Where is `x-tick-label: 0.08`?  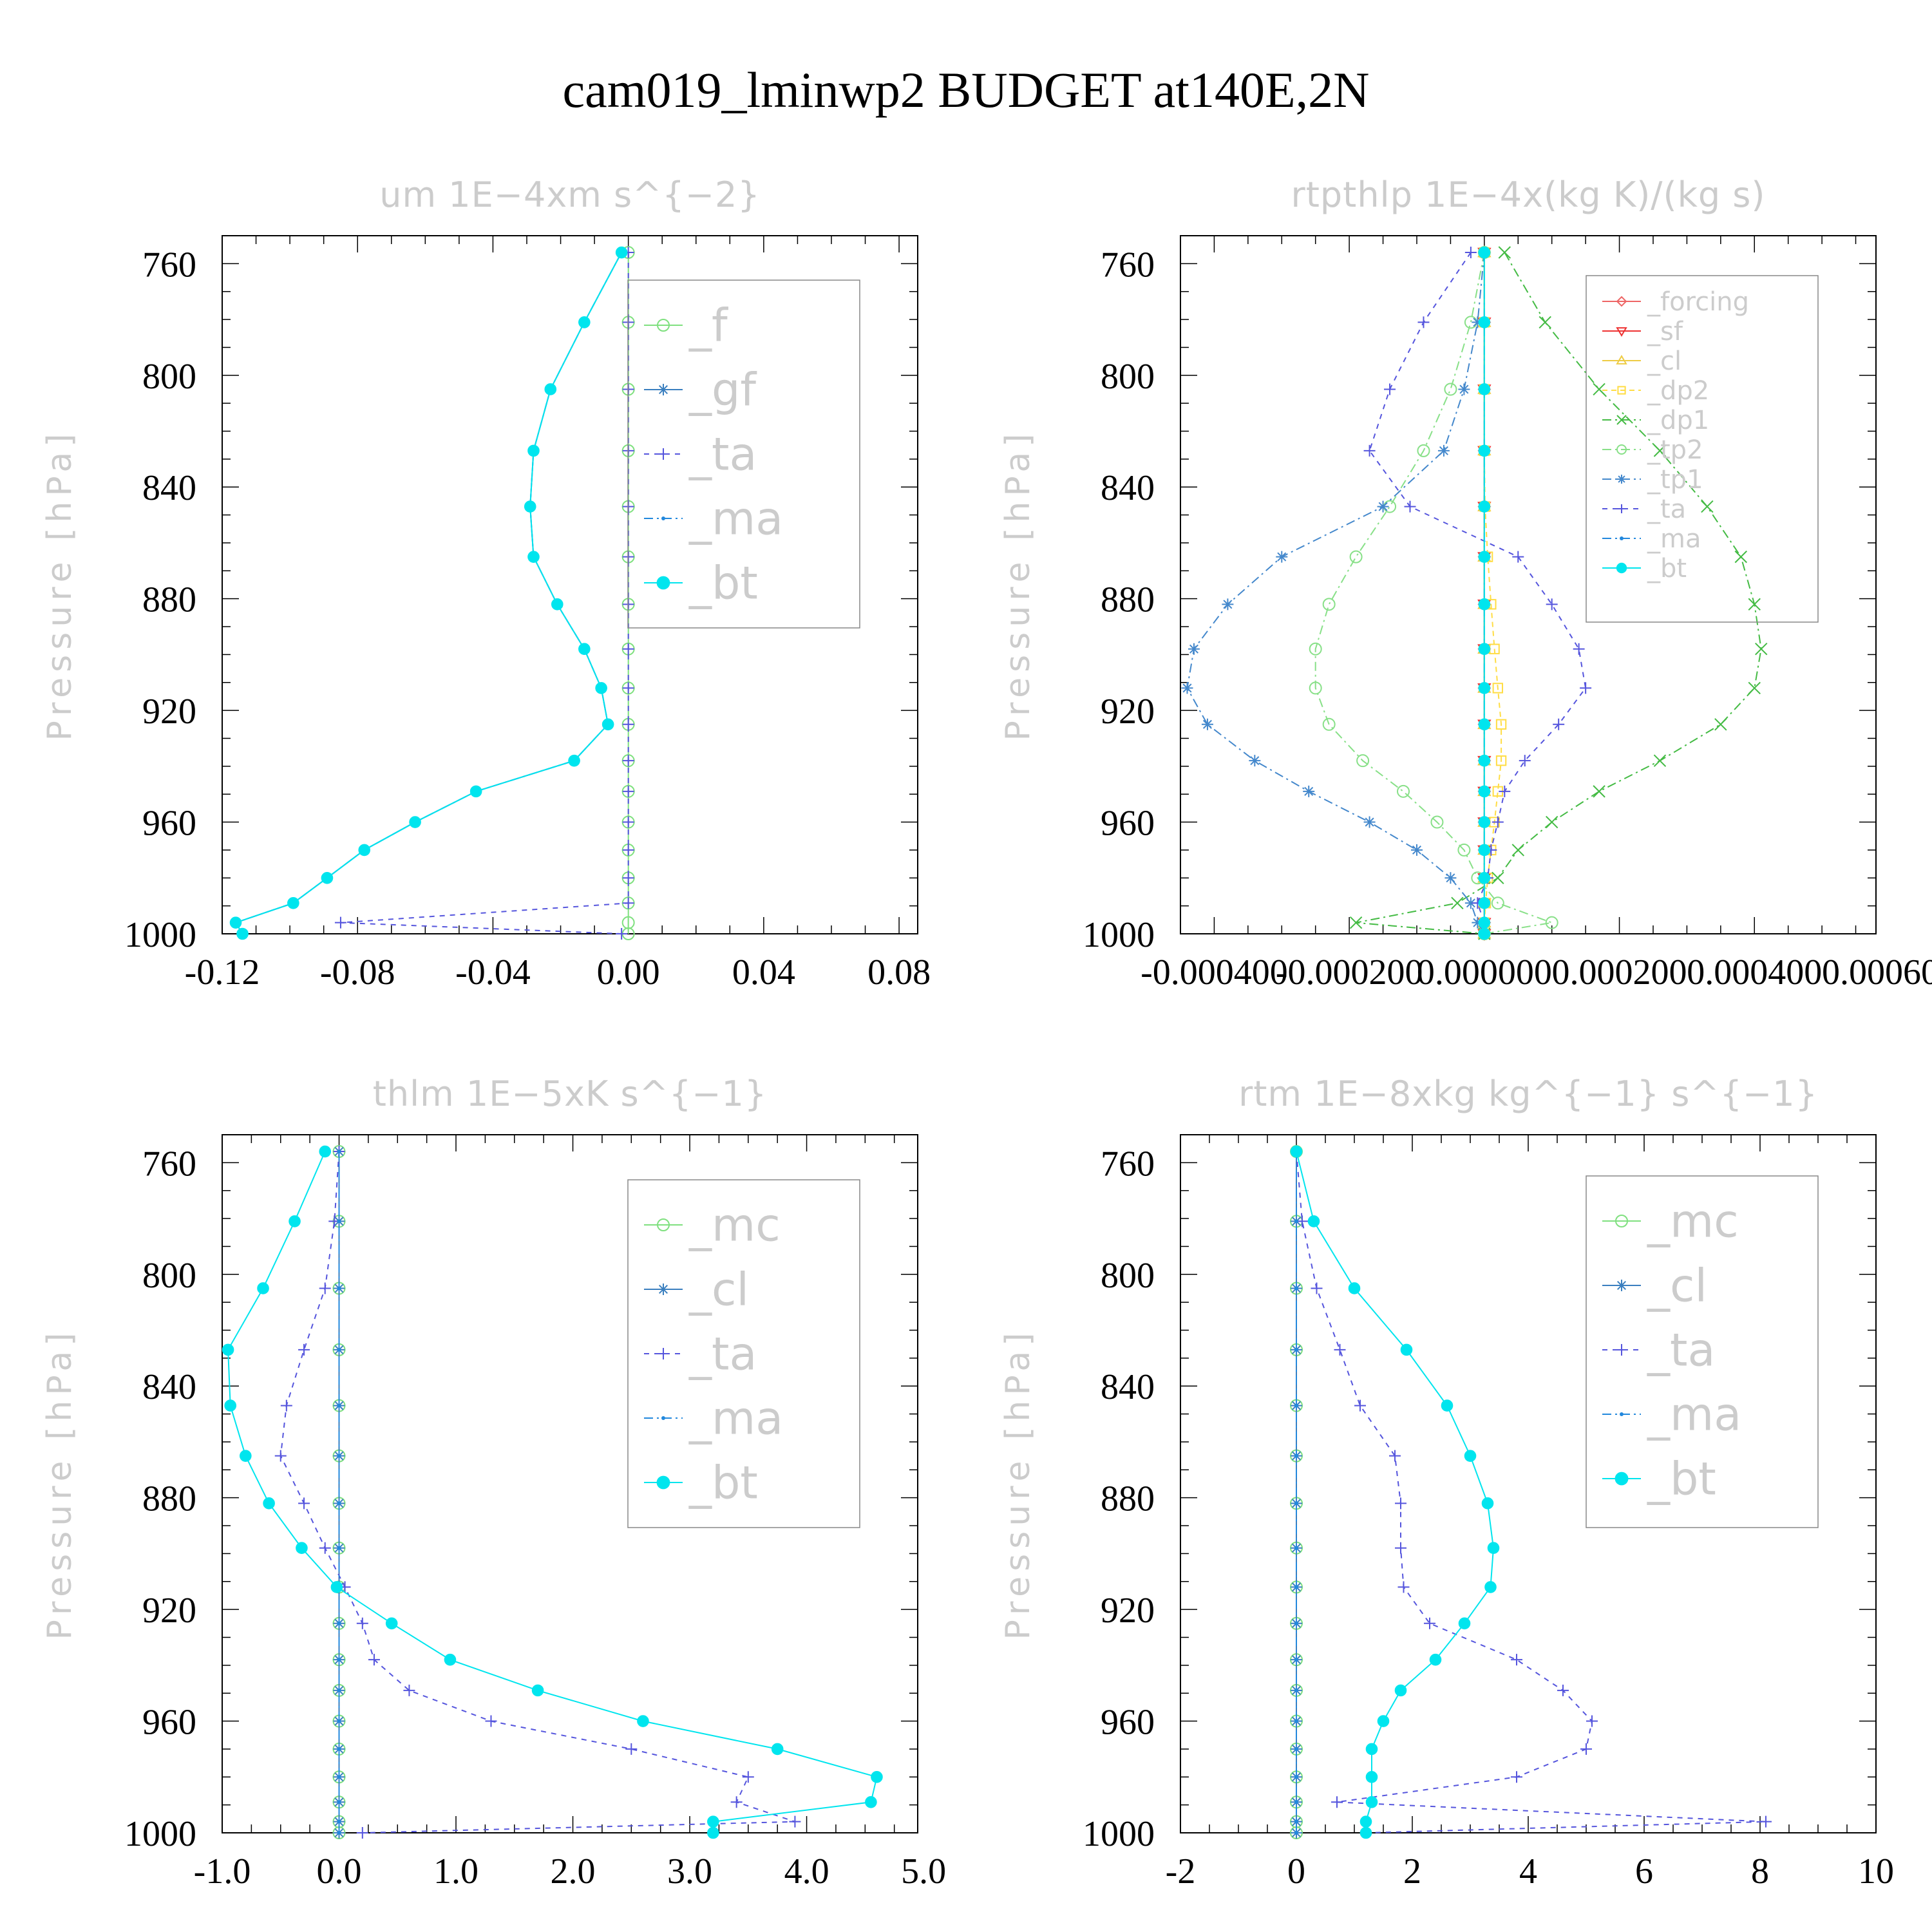
x-tick-label: 0.08 is located at coordinates (899, 972).